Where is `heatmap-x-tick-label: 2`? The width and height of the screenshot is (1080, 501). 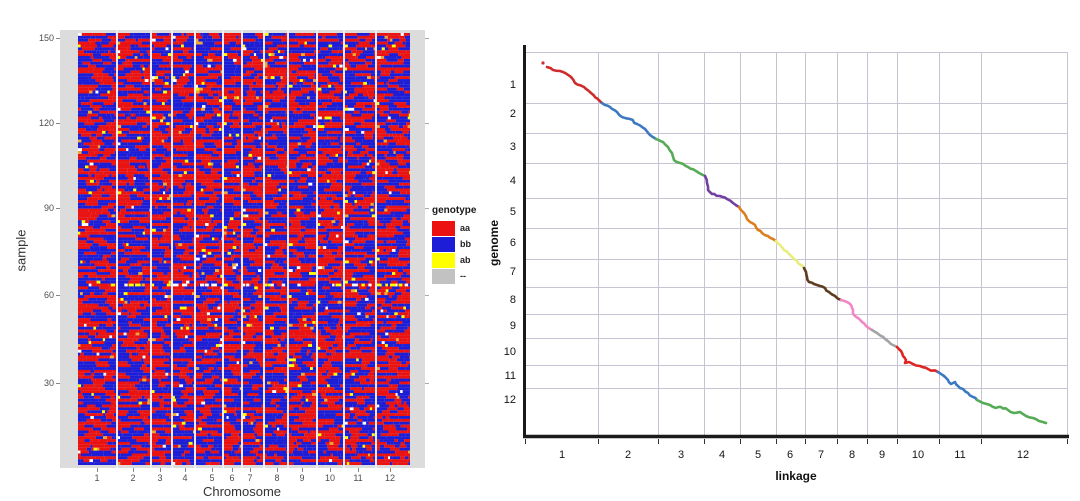 heatmap-x-tick-label: 2 is located at coordinates (133, 478).